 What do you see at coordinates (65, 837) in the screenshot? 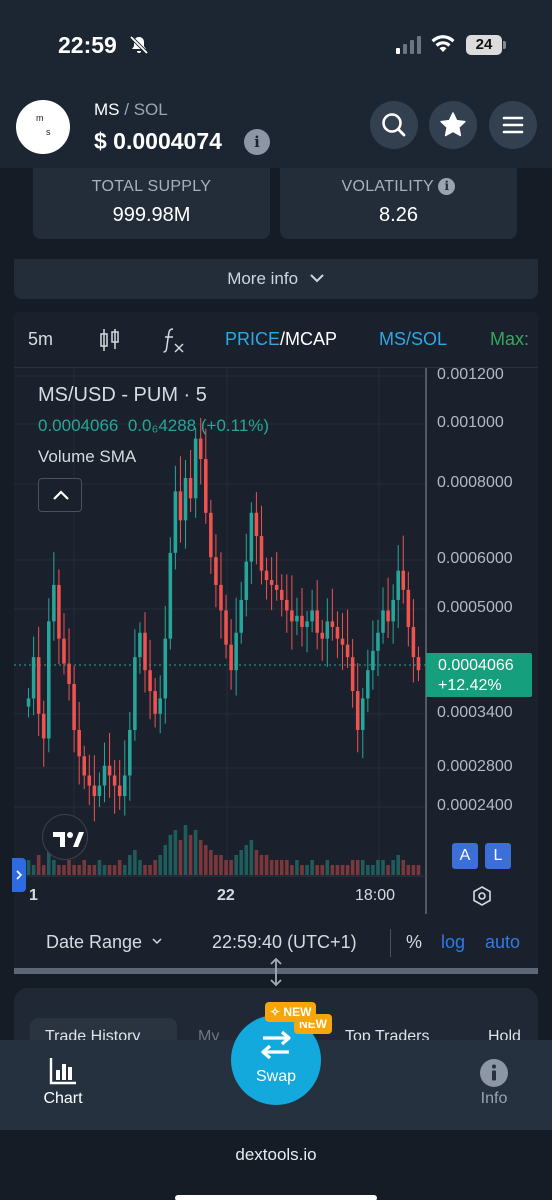
I see `tradingview-logo-icon` at bounding box center [65, 837].